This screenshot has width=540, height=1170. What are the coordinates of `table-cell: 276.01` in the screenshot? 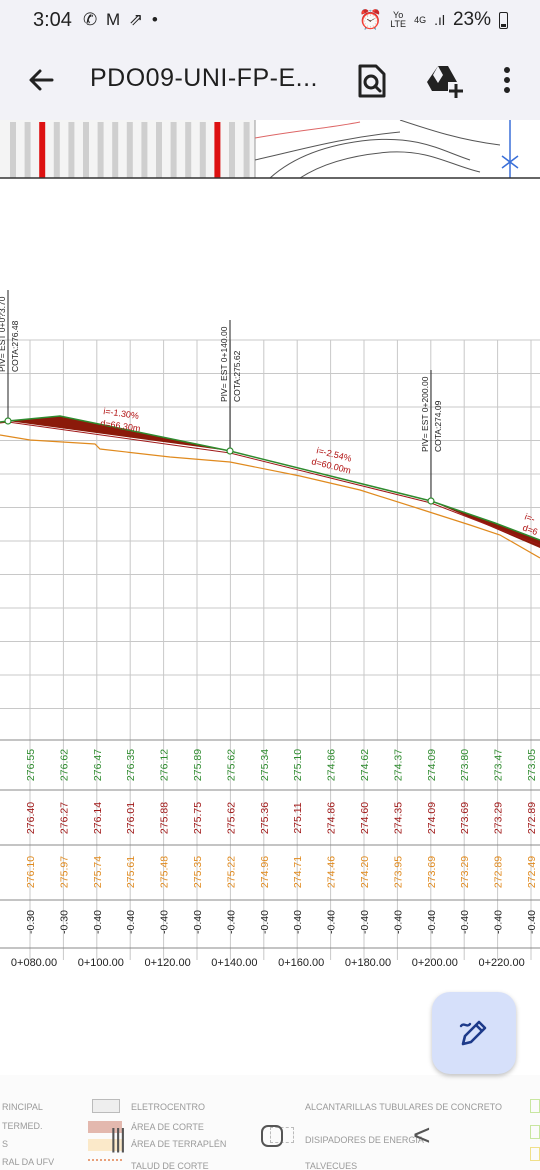 It's located at (131, 818).